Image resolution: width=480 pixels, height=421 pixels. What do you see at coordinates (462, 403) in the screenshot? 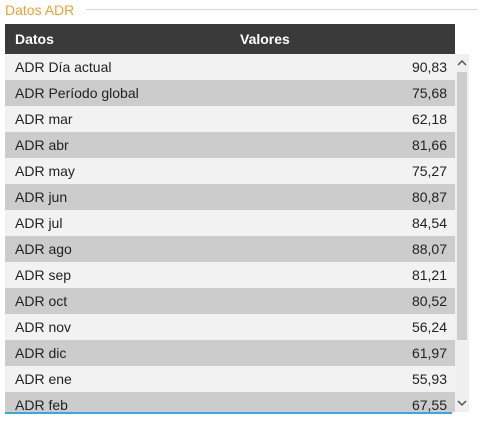
I see `chevron-down-icon` at bounding box center [462, 403].